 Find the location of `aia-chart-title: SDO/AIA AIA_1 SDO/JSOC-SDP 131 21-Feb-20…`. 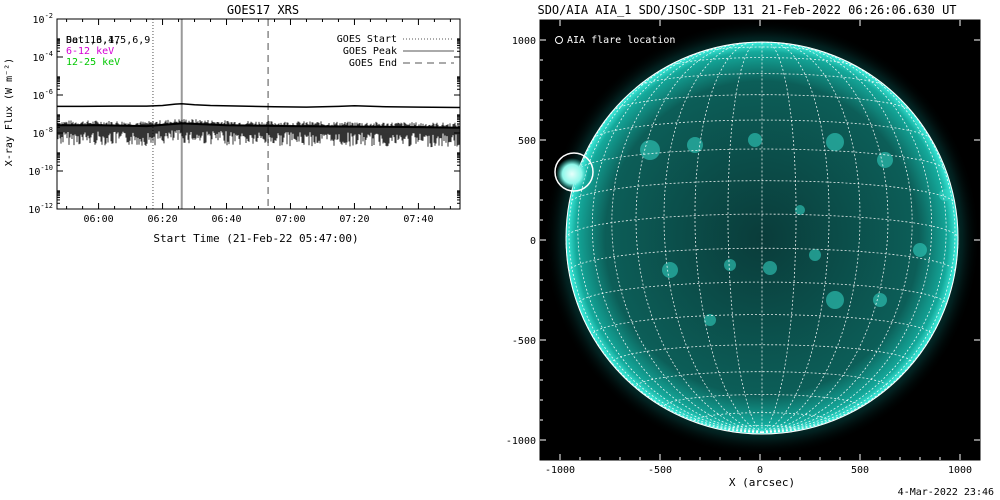

aia-chart-title: SDO/AIA AIA_1 SDO/JSOC-SDP 131 21-Feb-20… is located at coordinates (746, 10).